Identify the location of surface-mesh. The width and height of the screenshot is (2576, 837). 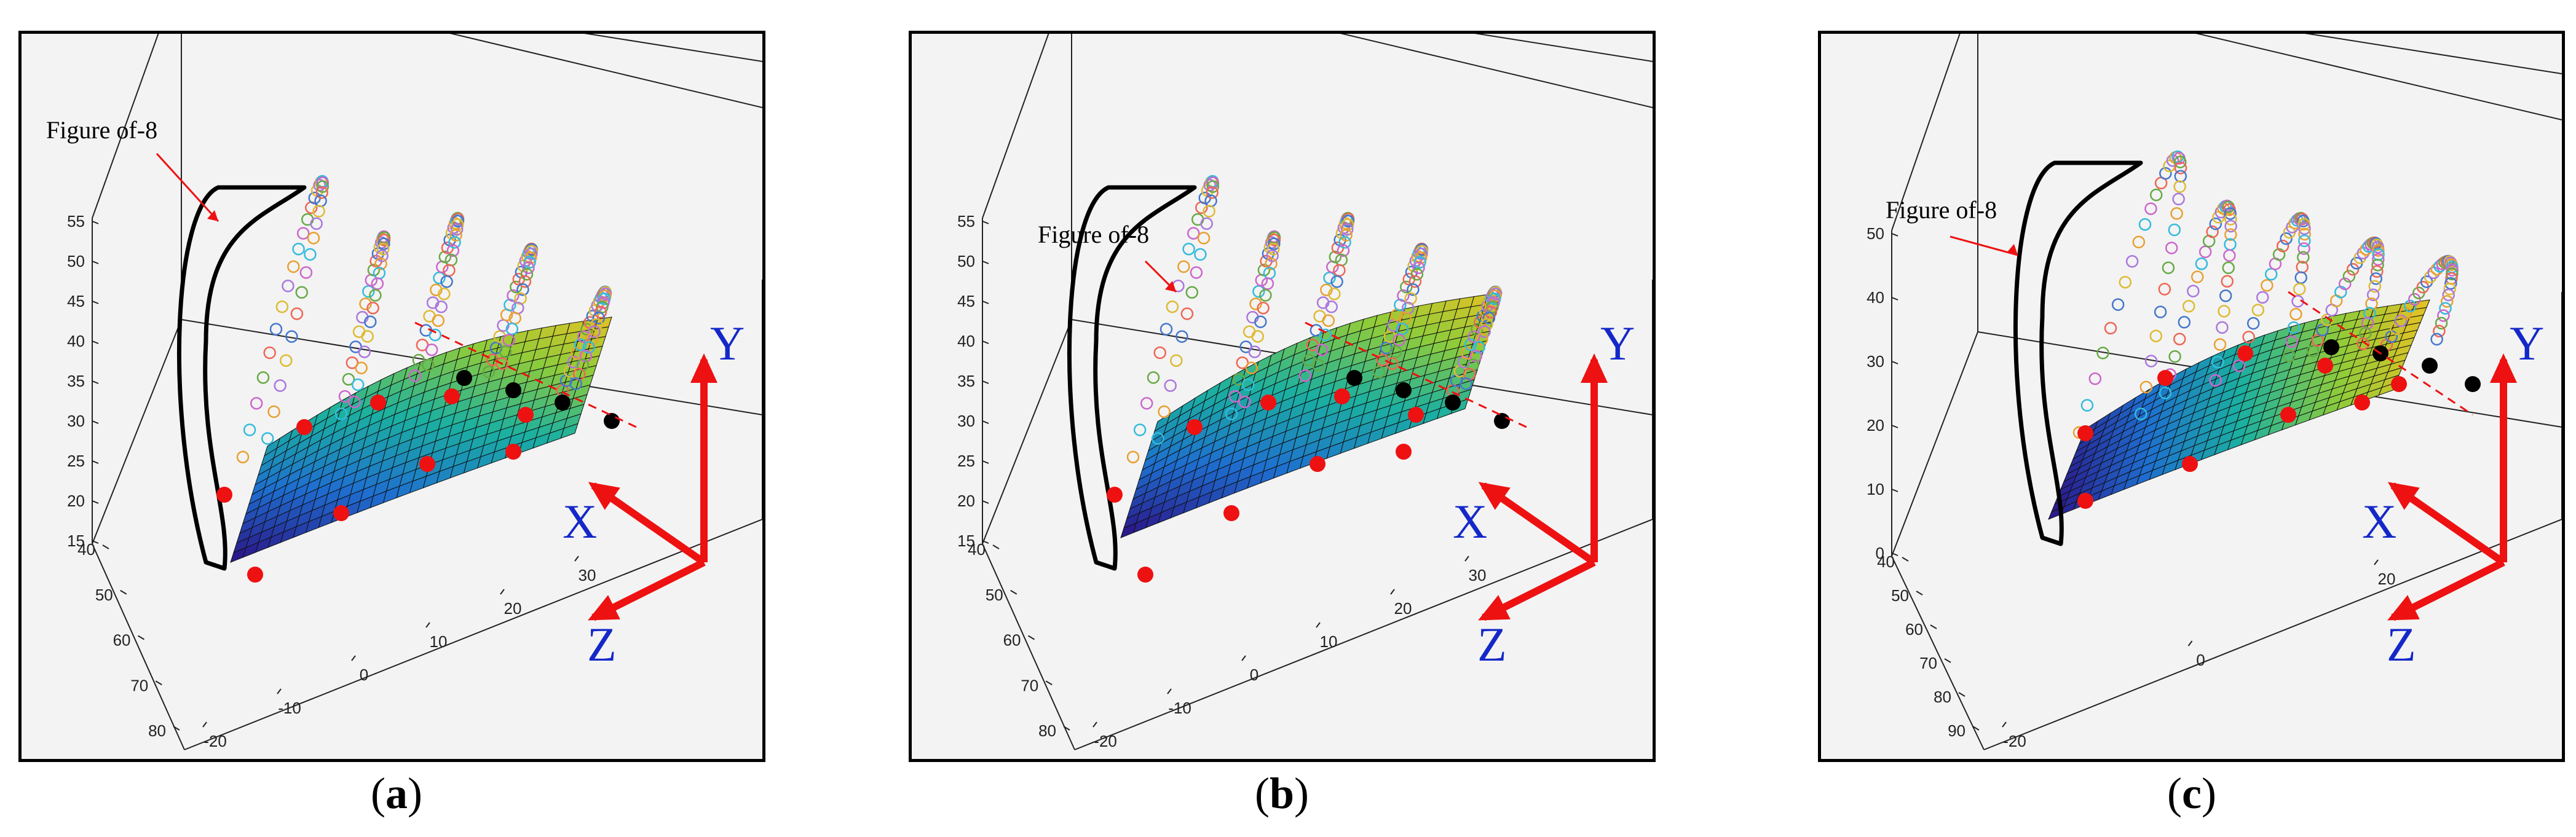
(421, 440).